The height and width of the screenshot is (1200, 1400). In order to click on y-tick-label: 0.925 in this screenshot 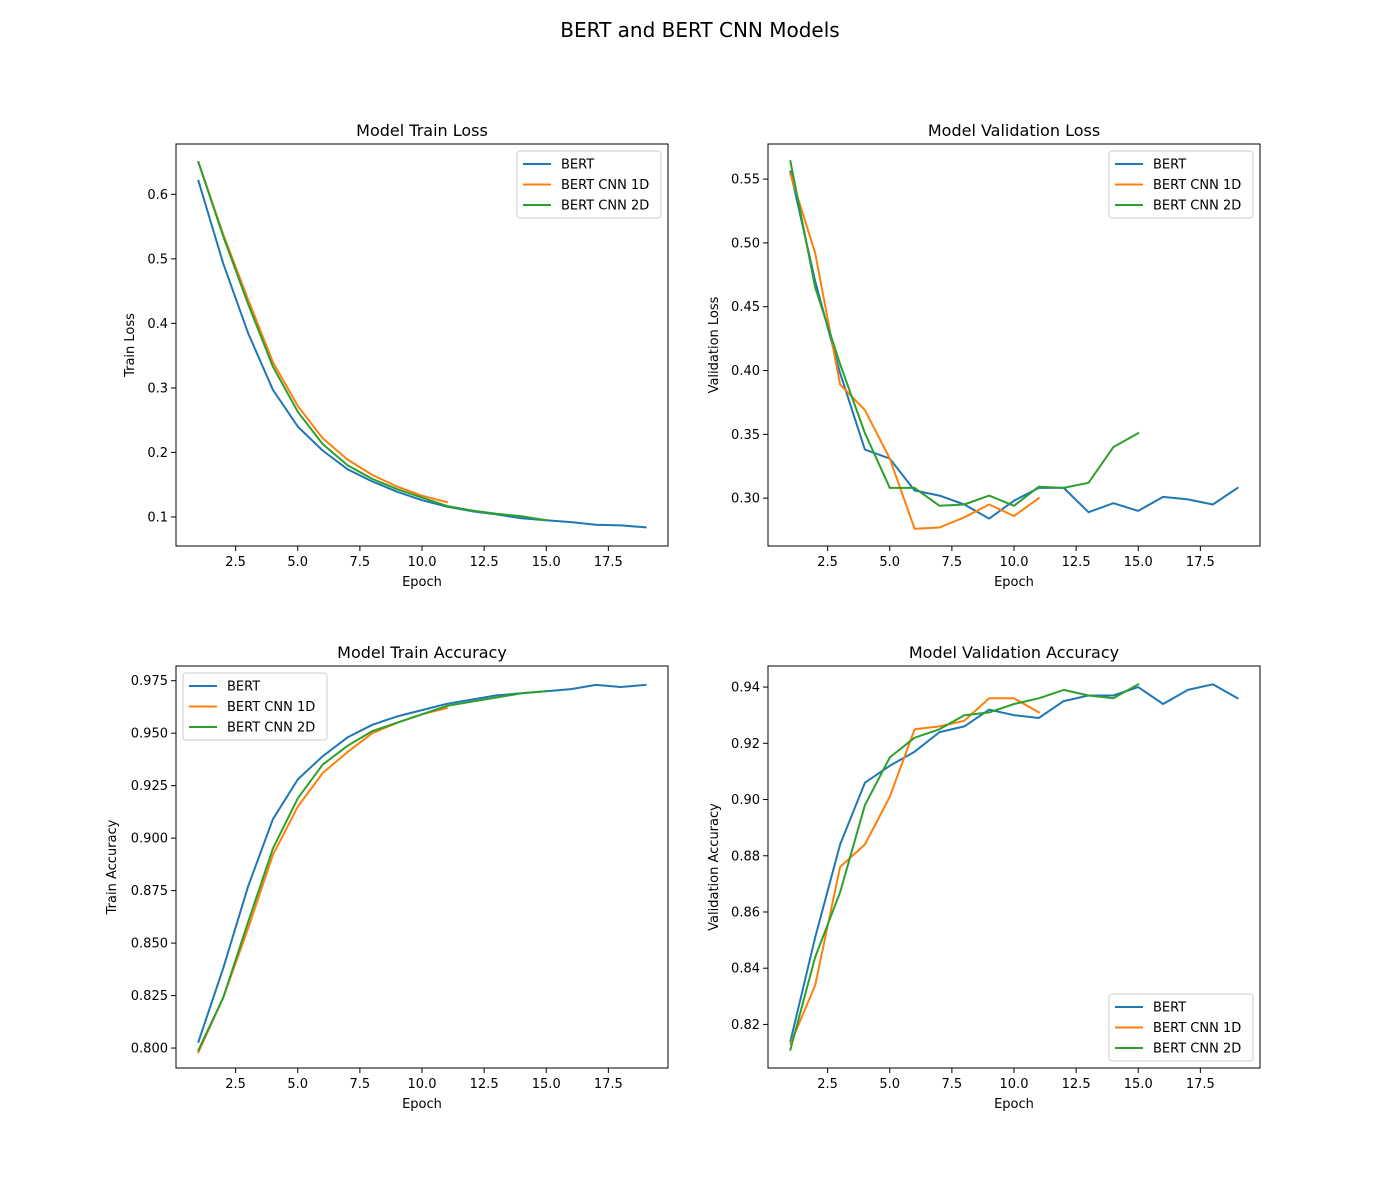, I will do `click(149, 786)`.